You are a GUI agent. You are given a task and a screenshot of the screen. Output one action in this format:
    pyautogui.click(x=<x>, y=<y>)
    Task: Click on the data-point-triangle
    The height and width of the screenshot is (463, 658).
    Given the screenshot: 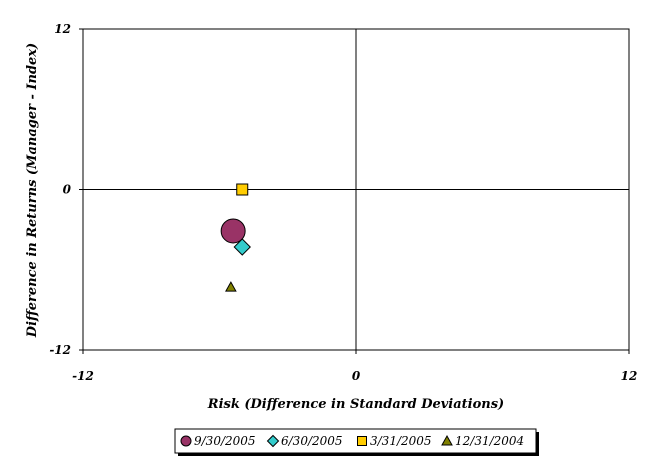 What is the action you would take?
    pyautogui.click(x=231, y=286)
    